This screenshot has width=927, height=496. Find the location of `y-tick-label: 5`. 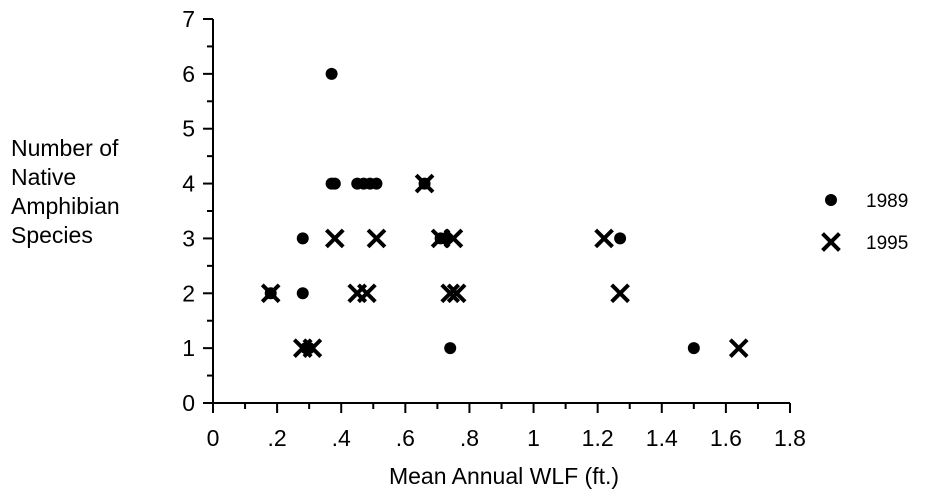

y-tick-label: 5 is located at coordinates (188, 129).